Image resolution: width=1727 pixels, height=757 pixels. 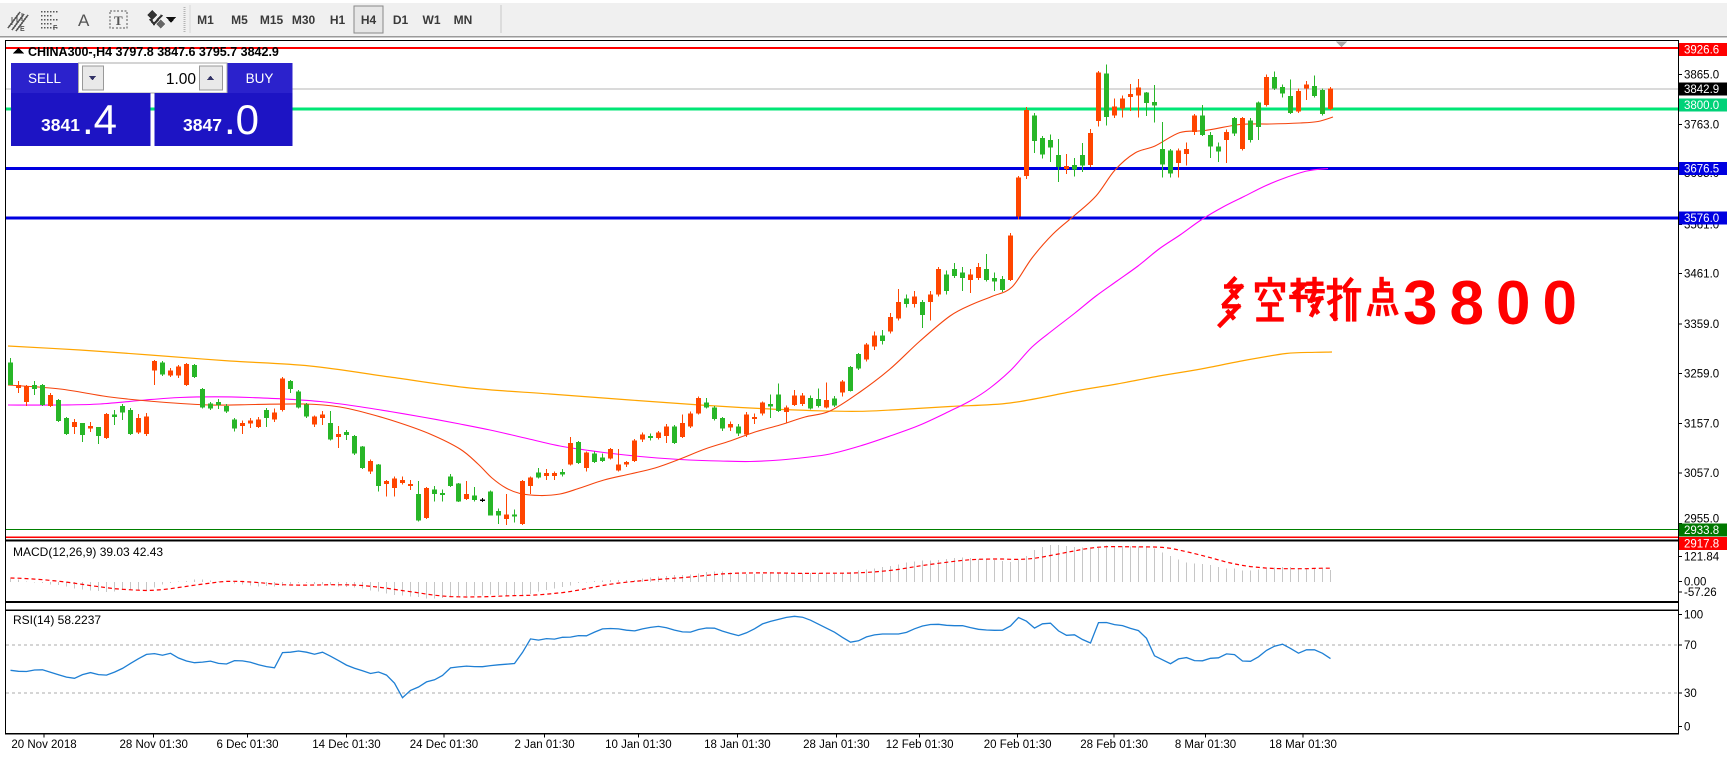 I want to click on svg-text: 121.84, so click(x=1702, y=558).